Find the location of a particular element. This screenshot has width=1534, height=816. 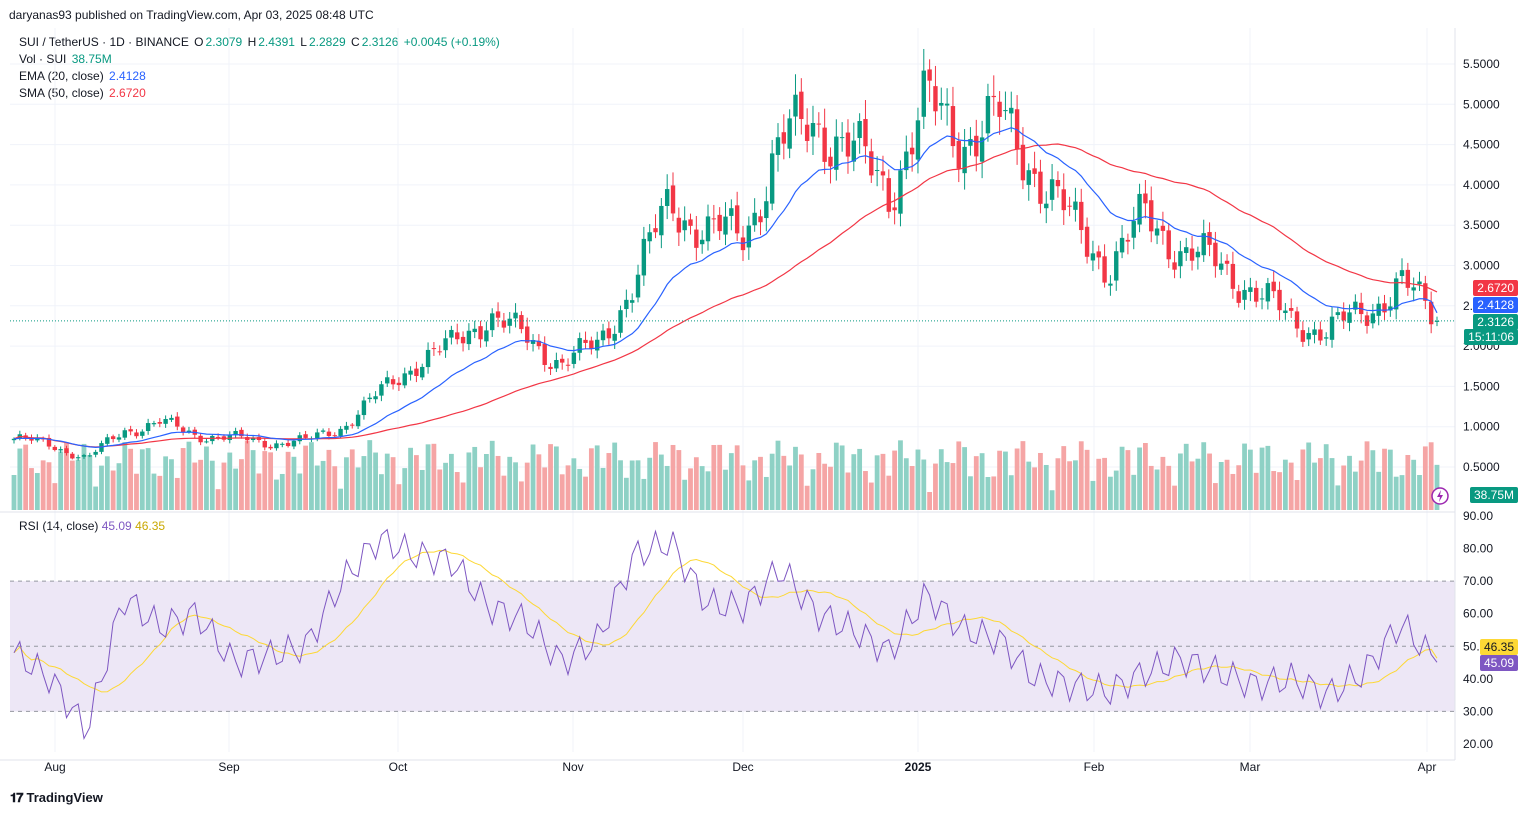

volume-badge: 38.75M is located at coordinates (1493, 495).